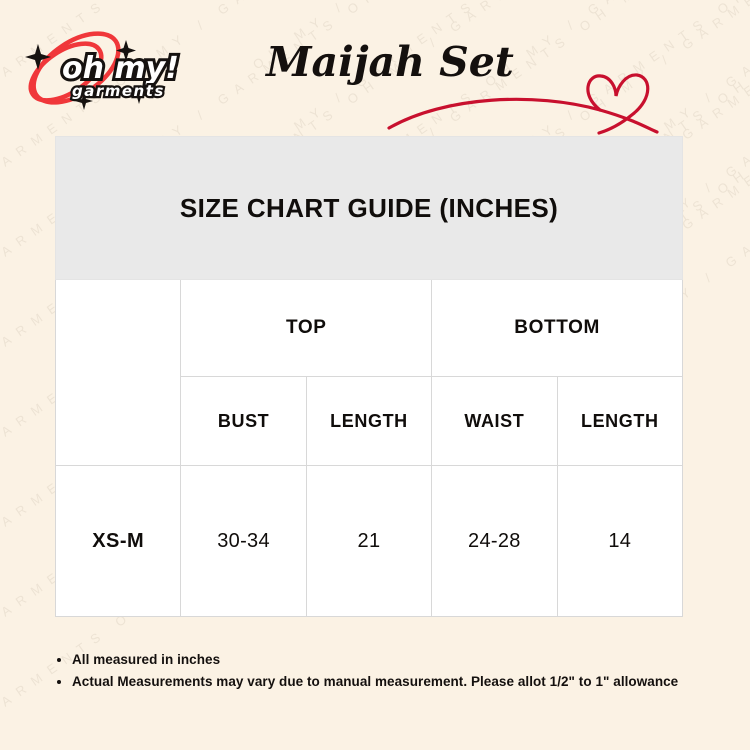  I want to click on brand-logo: oh my! garments, so click(101, 70).